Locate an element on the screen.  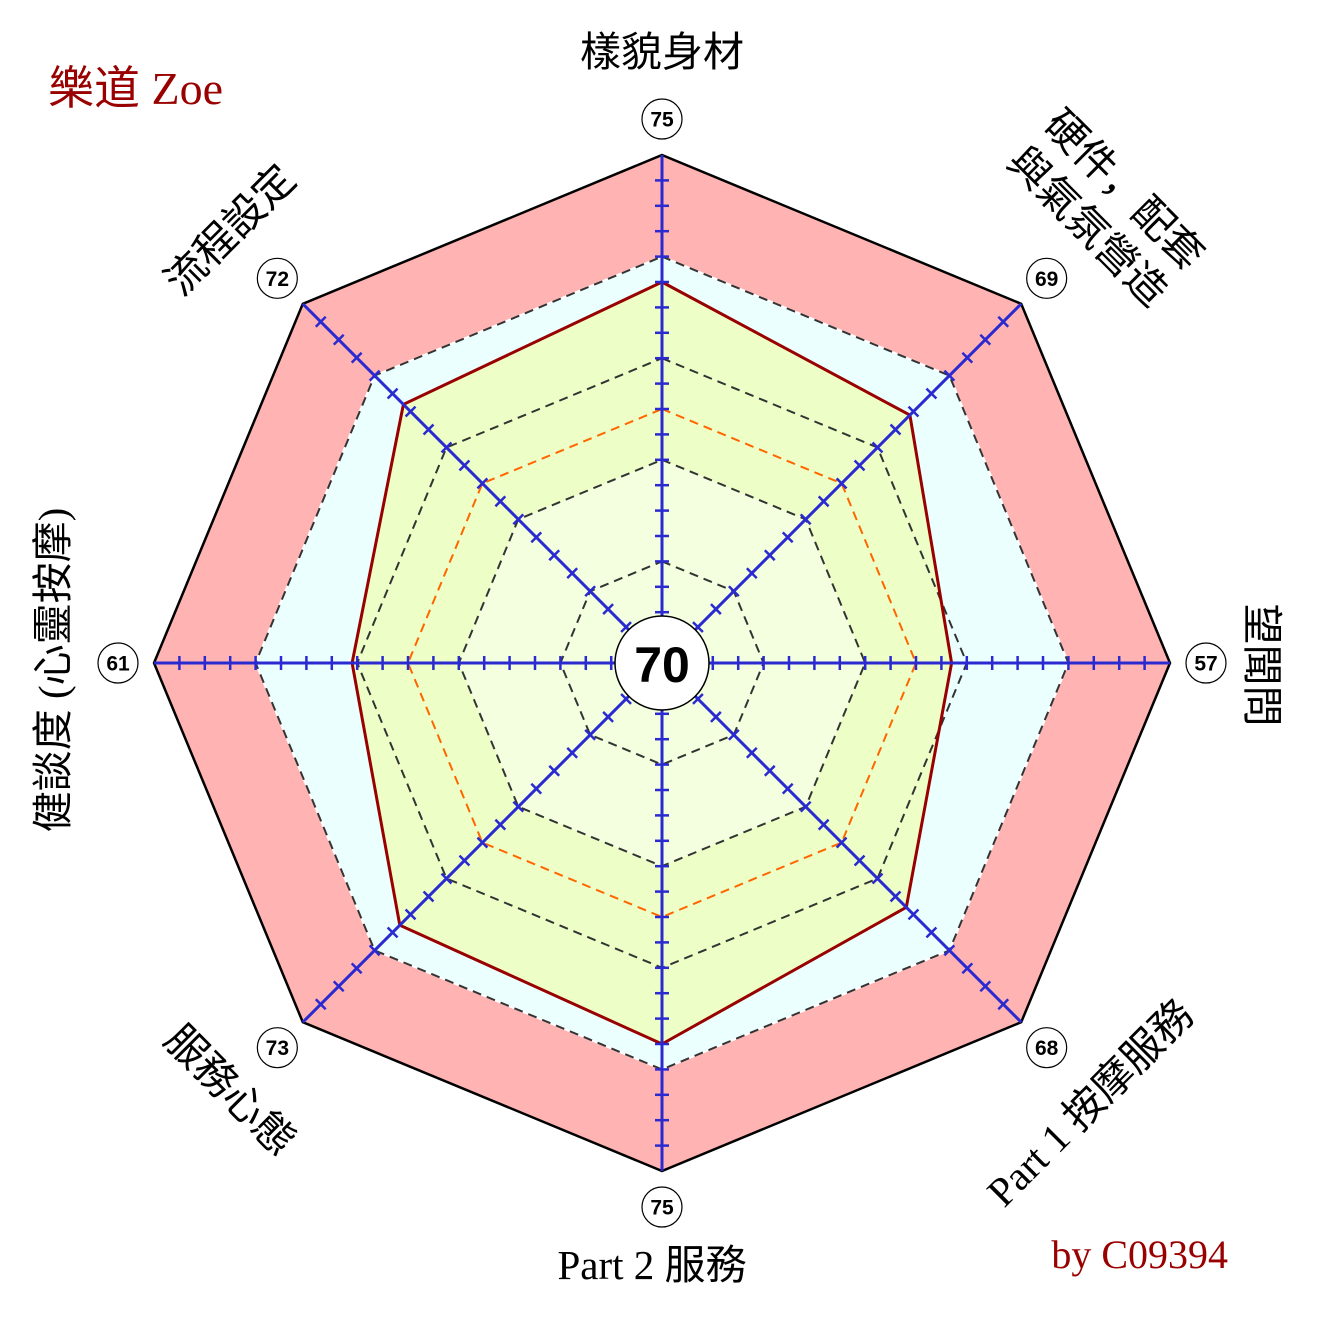
grid-ring is located at coordinates (662, 663).